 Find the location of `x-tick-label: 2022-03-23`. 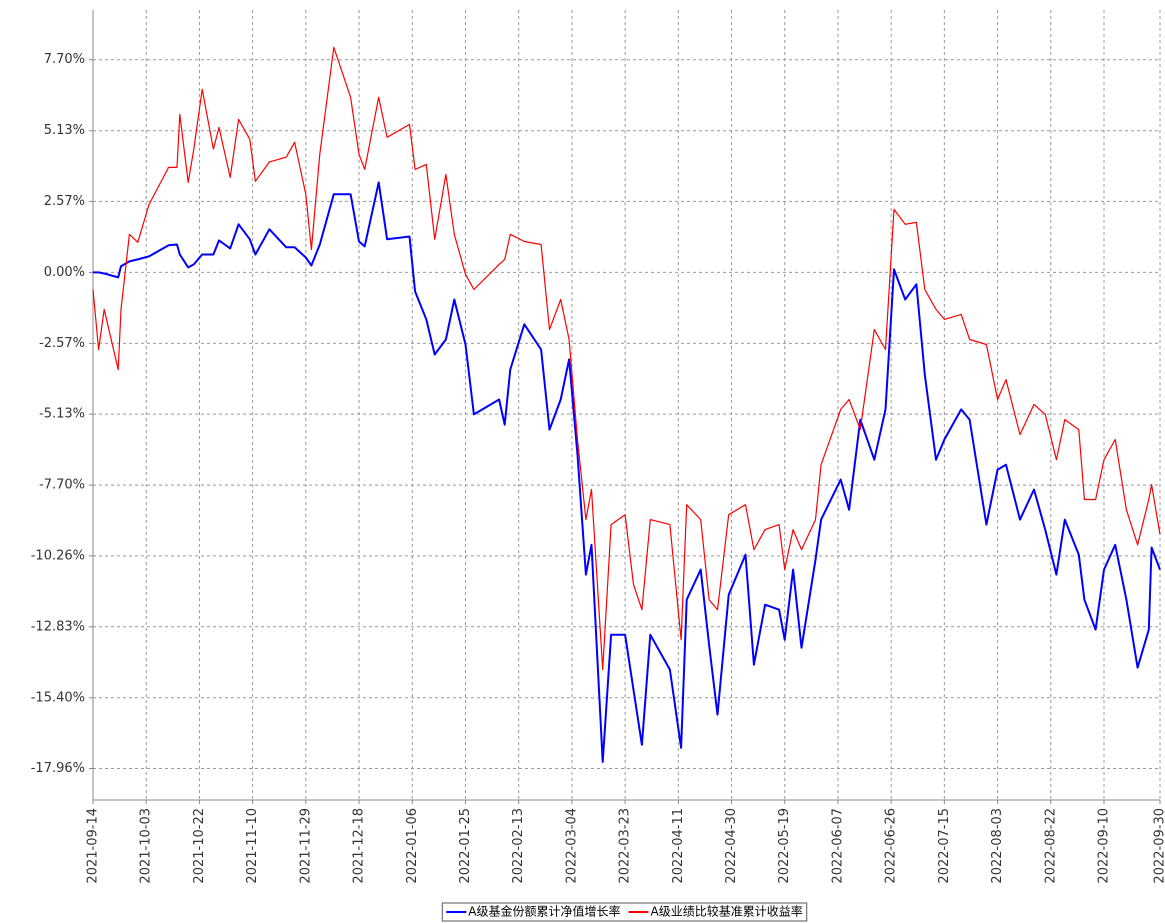

x-tick-label: 2022-03-23 is located at coordinates (625, 846).